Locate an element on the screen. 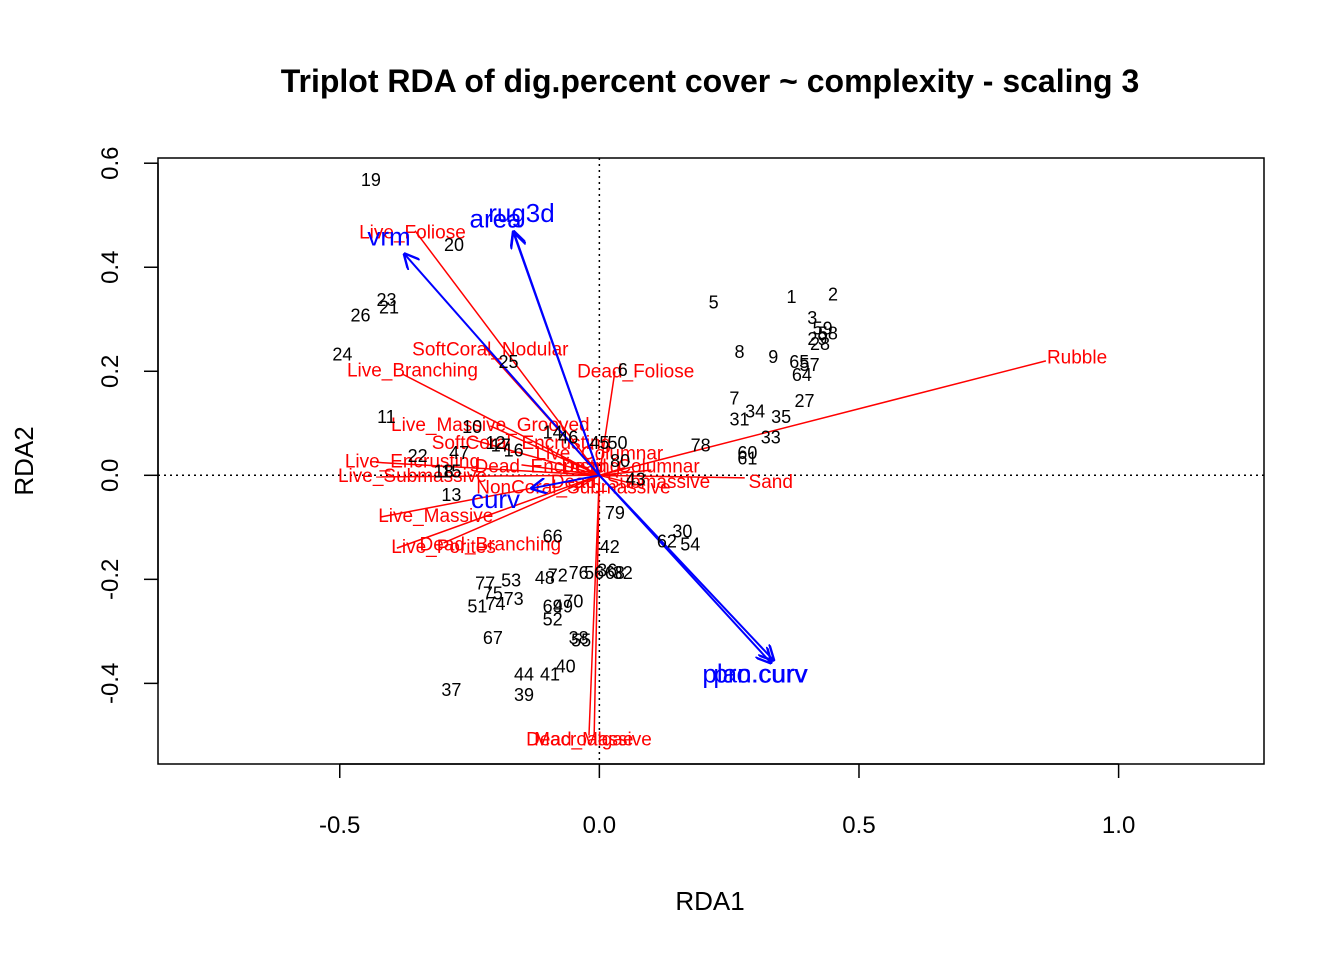 The width and height of the screenshot is (1344, 960). site-label-65: 65 is located at coordinates (799, 362).